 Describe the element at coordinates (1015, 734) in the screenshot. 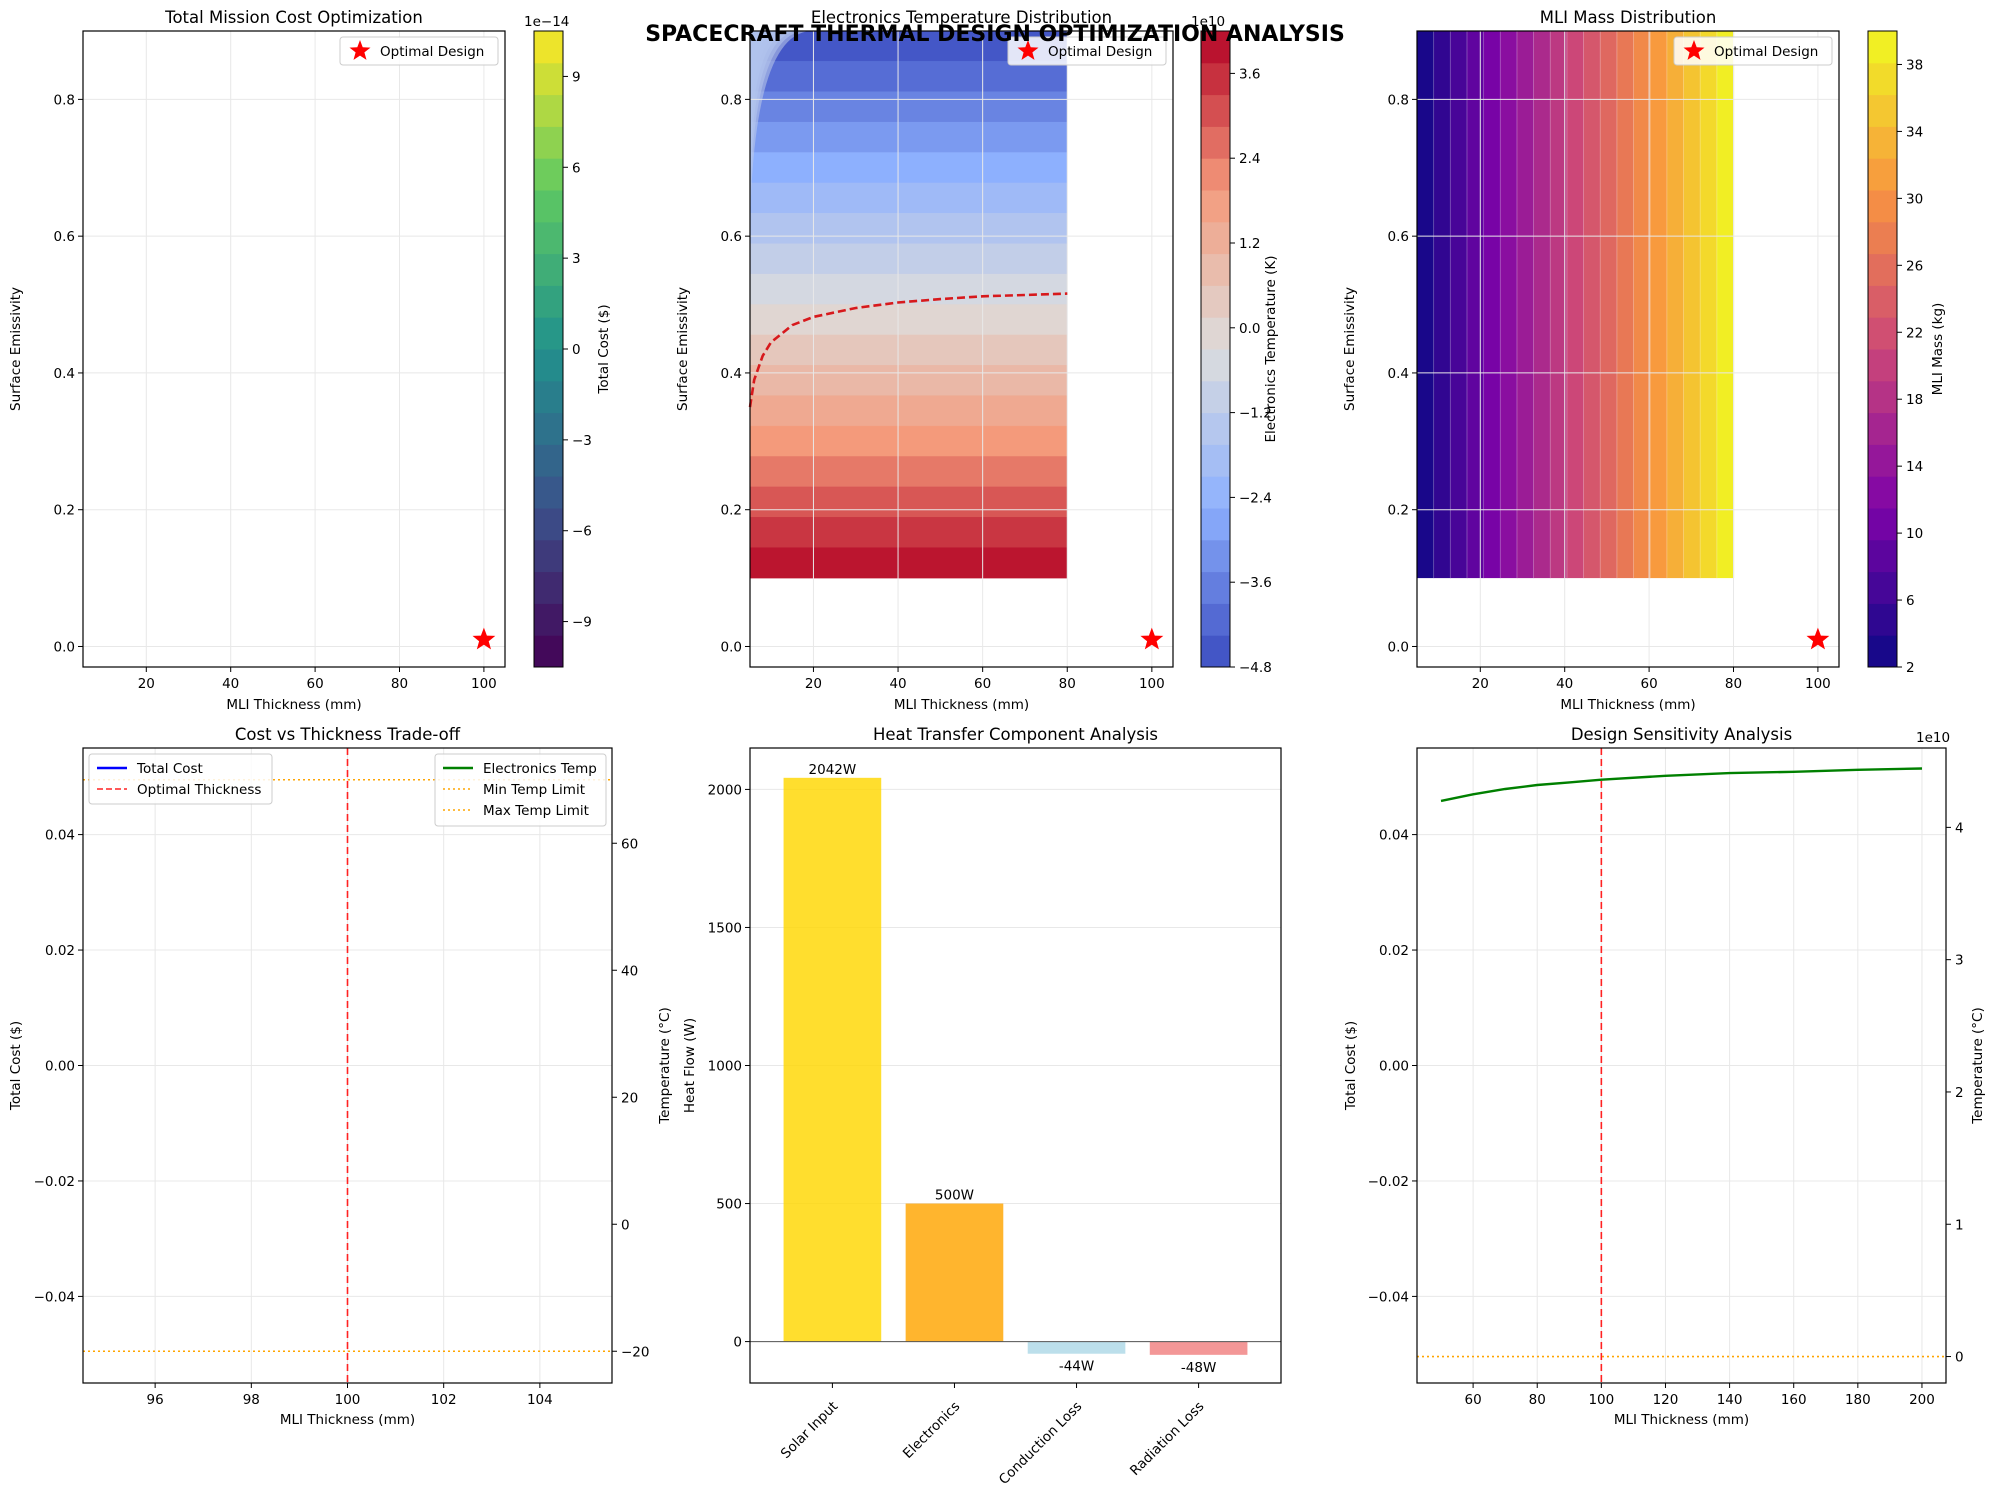

I see `panel5-title: Heat Transfer Component Analysis` at that location.